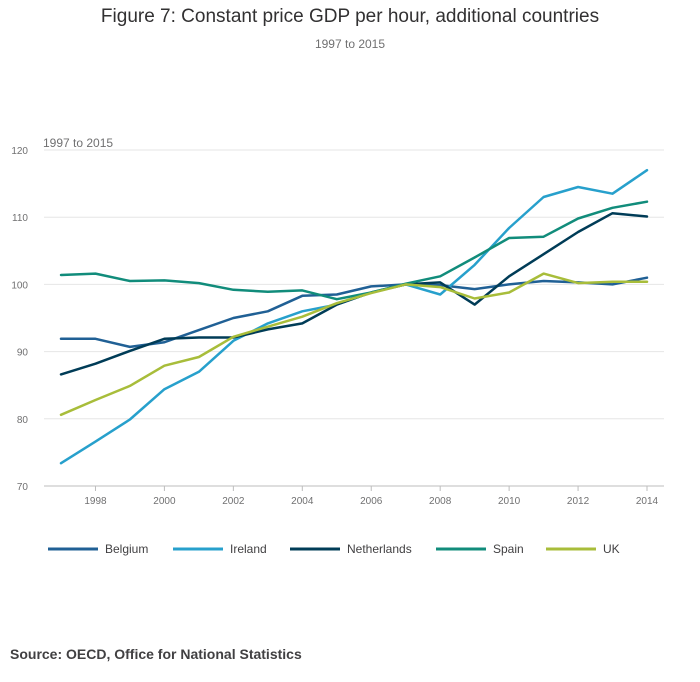 This screenshot has width=700, height=682. I want to click on series-line-belgium, so click(354, 312).